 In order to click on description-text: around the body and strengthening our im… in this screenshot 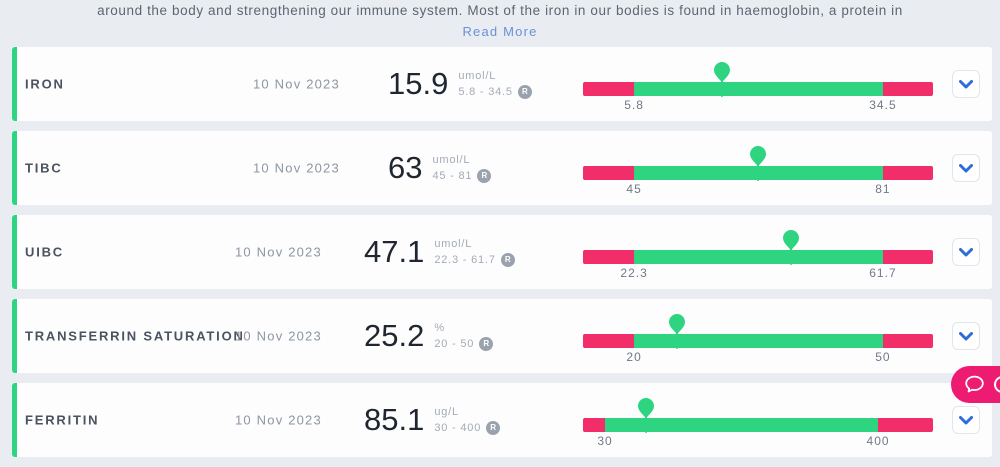, I will do `click(500, 10)`.